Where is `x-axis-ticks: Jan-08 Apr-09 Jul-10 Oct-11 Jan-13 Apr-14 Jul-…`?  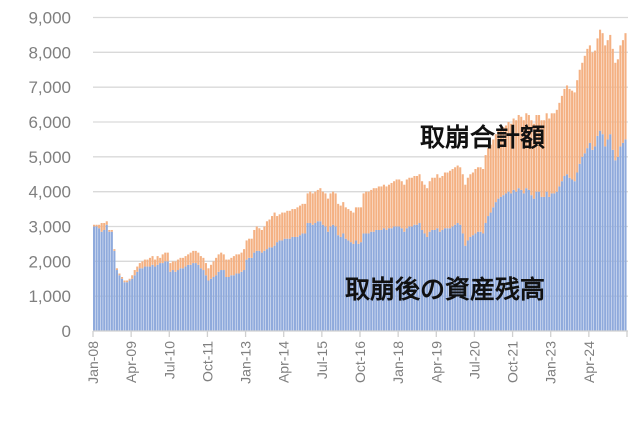
x-axis-ticks: Jan-08 Apr-09 Jul-10 Oct-11 Jan-13 Apr-14 Jul-… is located at coordinates (356, 357).